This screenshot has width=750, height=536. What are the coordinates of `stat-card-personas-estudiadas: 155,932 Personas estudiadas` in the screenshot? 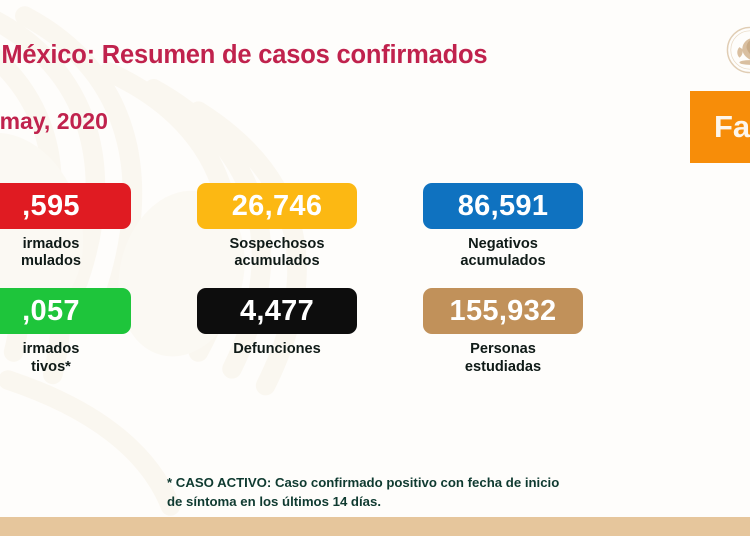 It's located at (503, 331).